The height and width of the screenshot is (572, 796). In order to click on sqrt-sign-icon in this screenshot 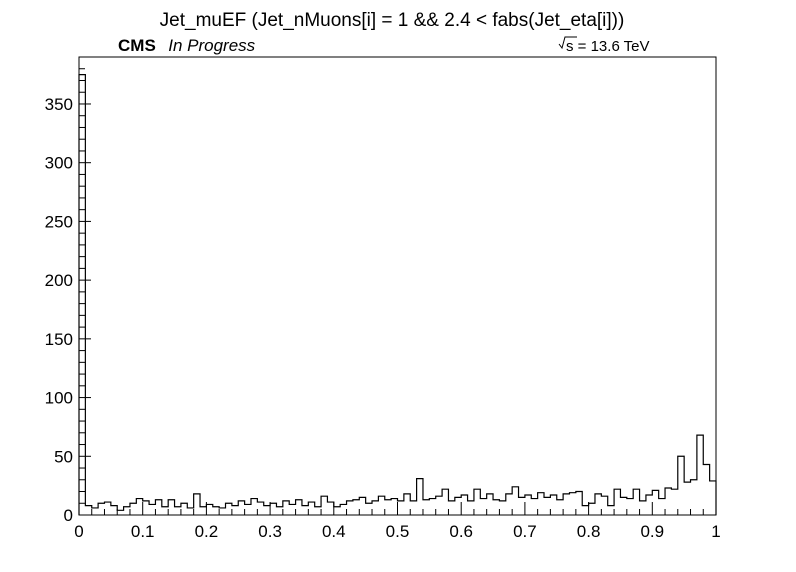, I will do `click(567, 43)`.